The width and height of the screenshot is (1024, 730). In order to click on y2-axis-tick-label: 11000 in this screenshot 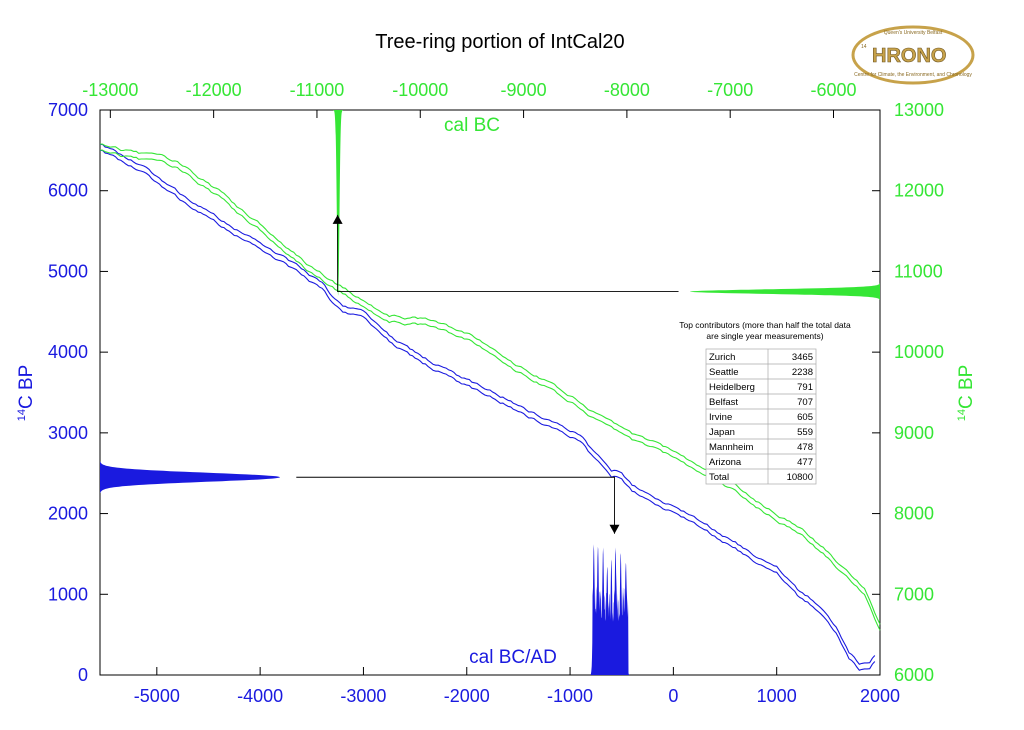, I will do `click(918, 271)`.